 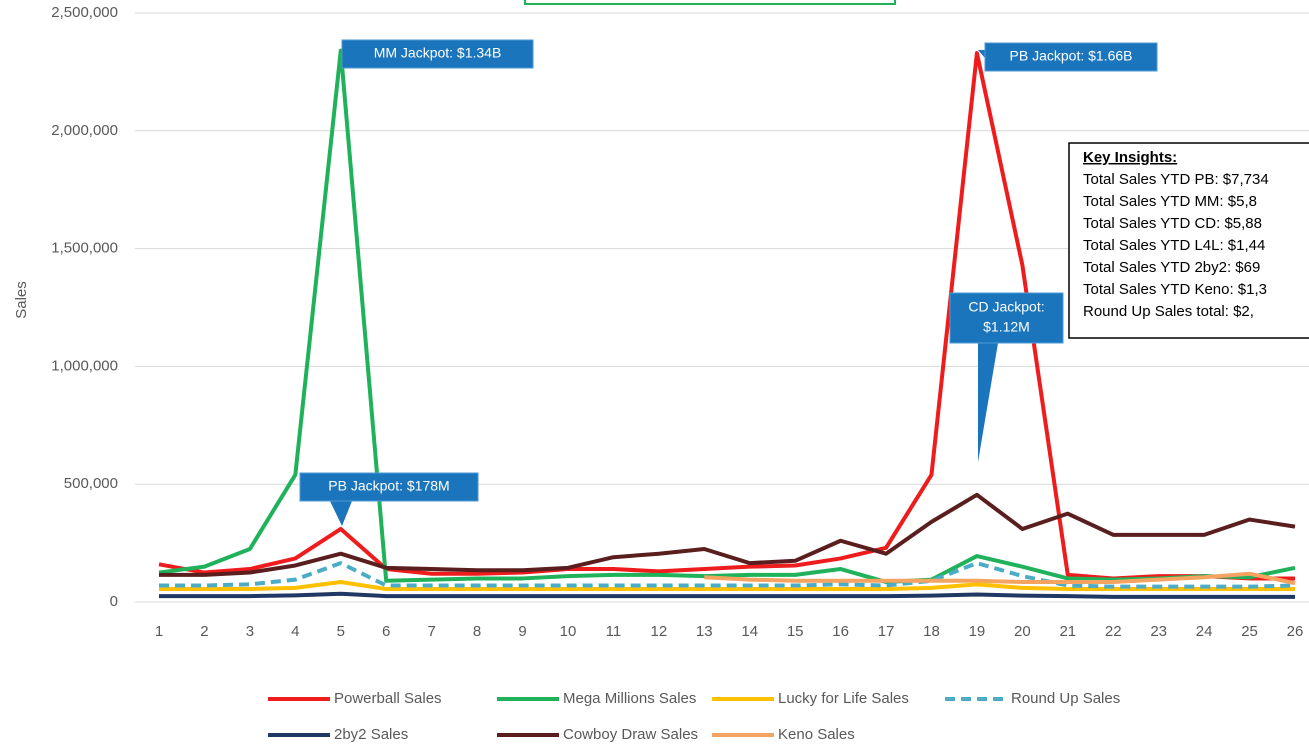 What do you see at coordinates (568, 631) in the screenshot?
I see `x-tick-label: 10` at bounding box center [568, 631].